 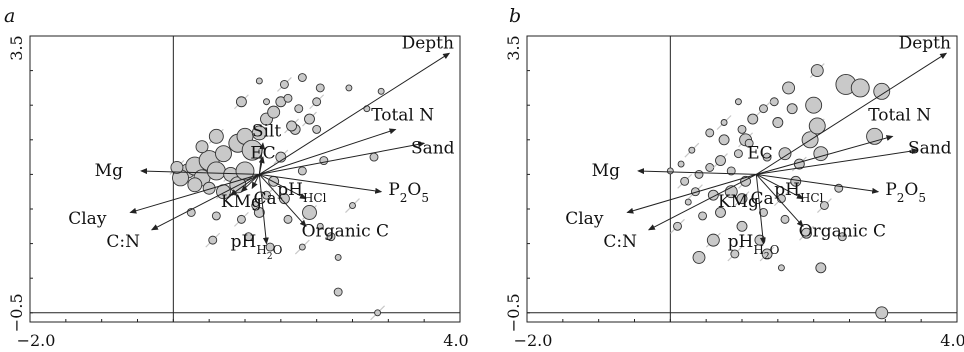 I want to click on vector-k, so click(x=244, y=184).